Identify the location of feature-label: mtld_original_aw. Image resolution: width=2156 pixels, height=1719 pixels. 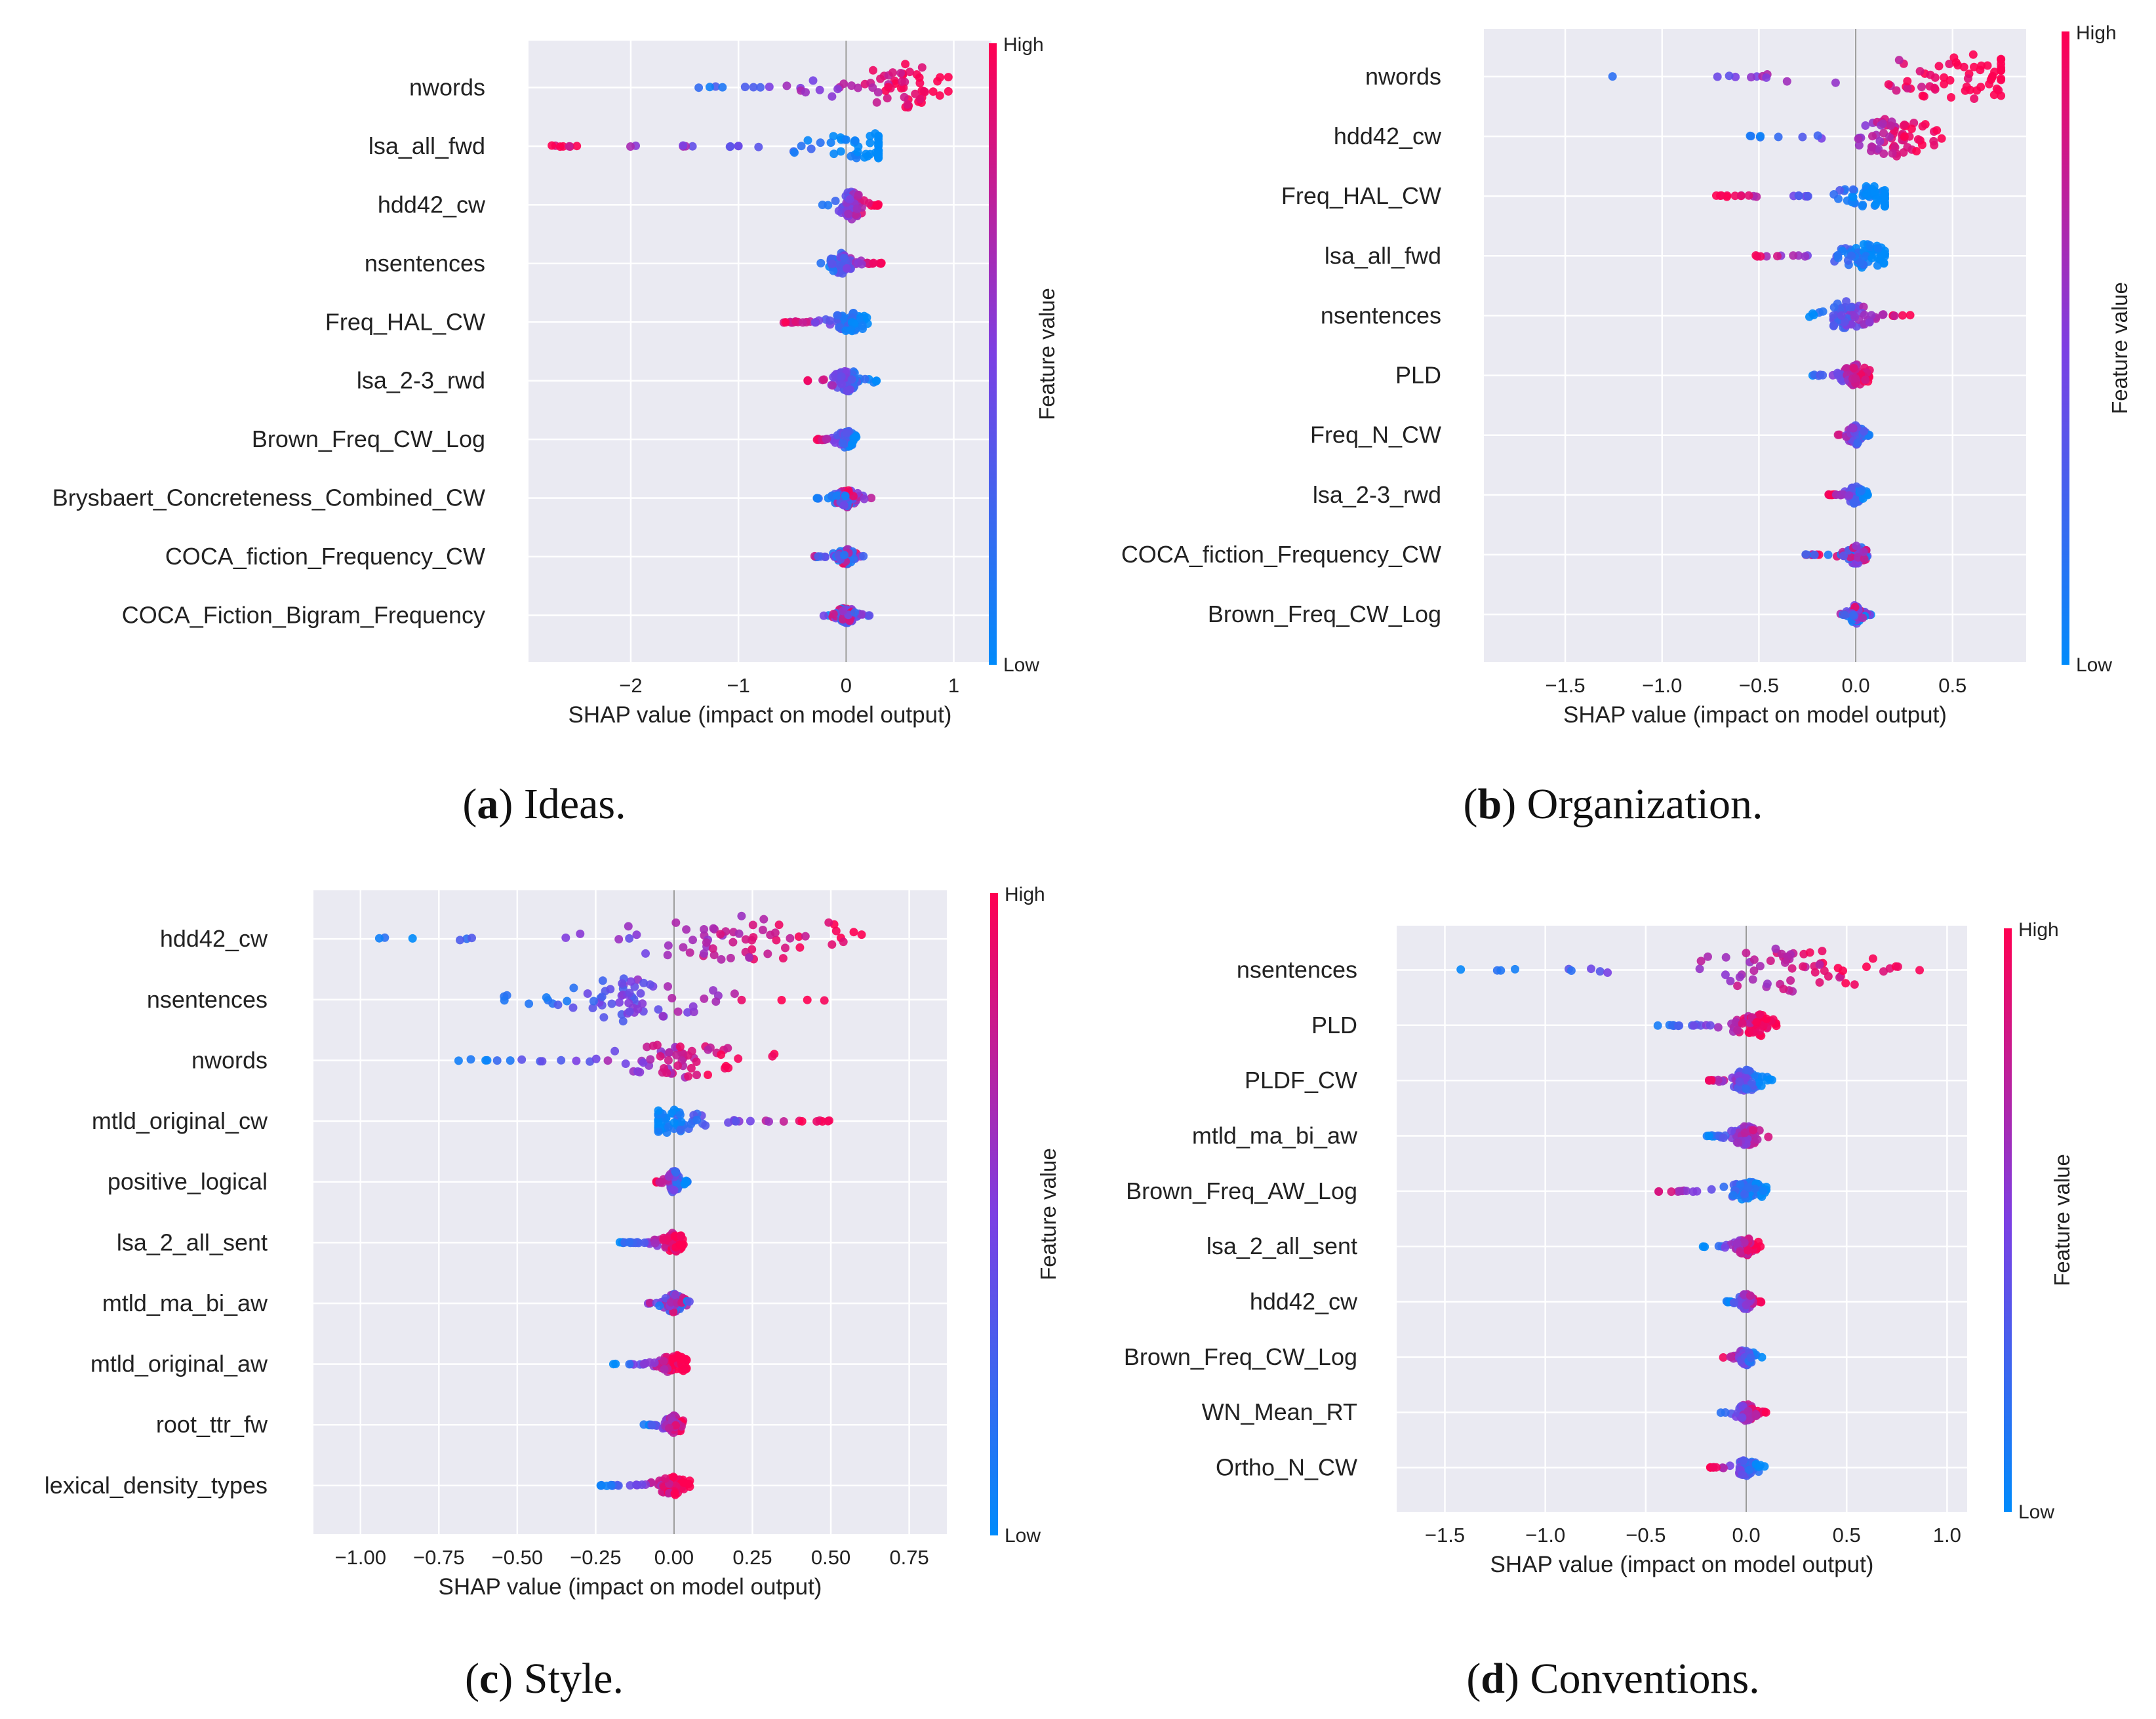
(179, 1364).